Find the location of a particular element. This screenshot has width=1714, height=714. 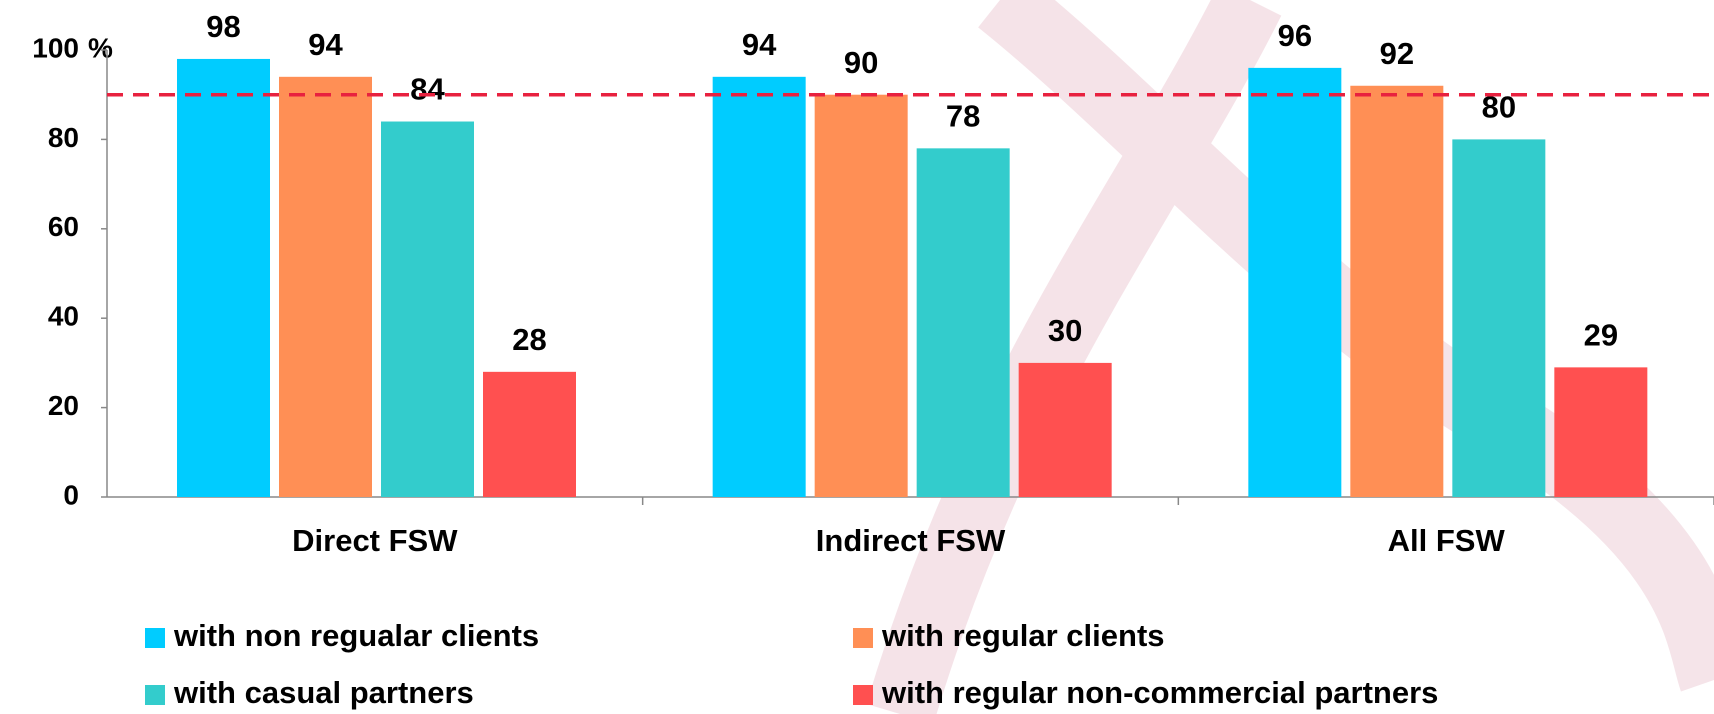

legend-label: with non regualar clients is located at coordinates (356, 635).